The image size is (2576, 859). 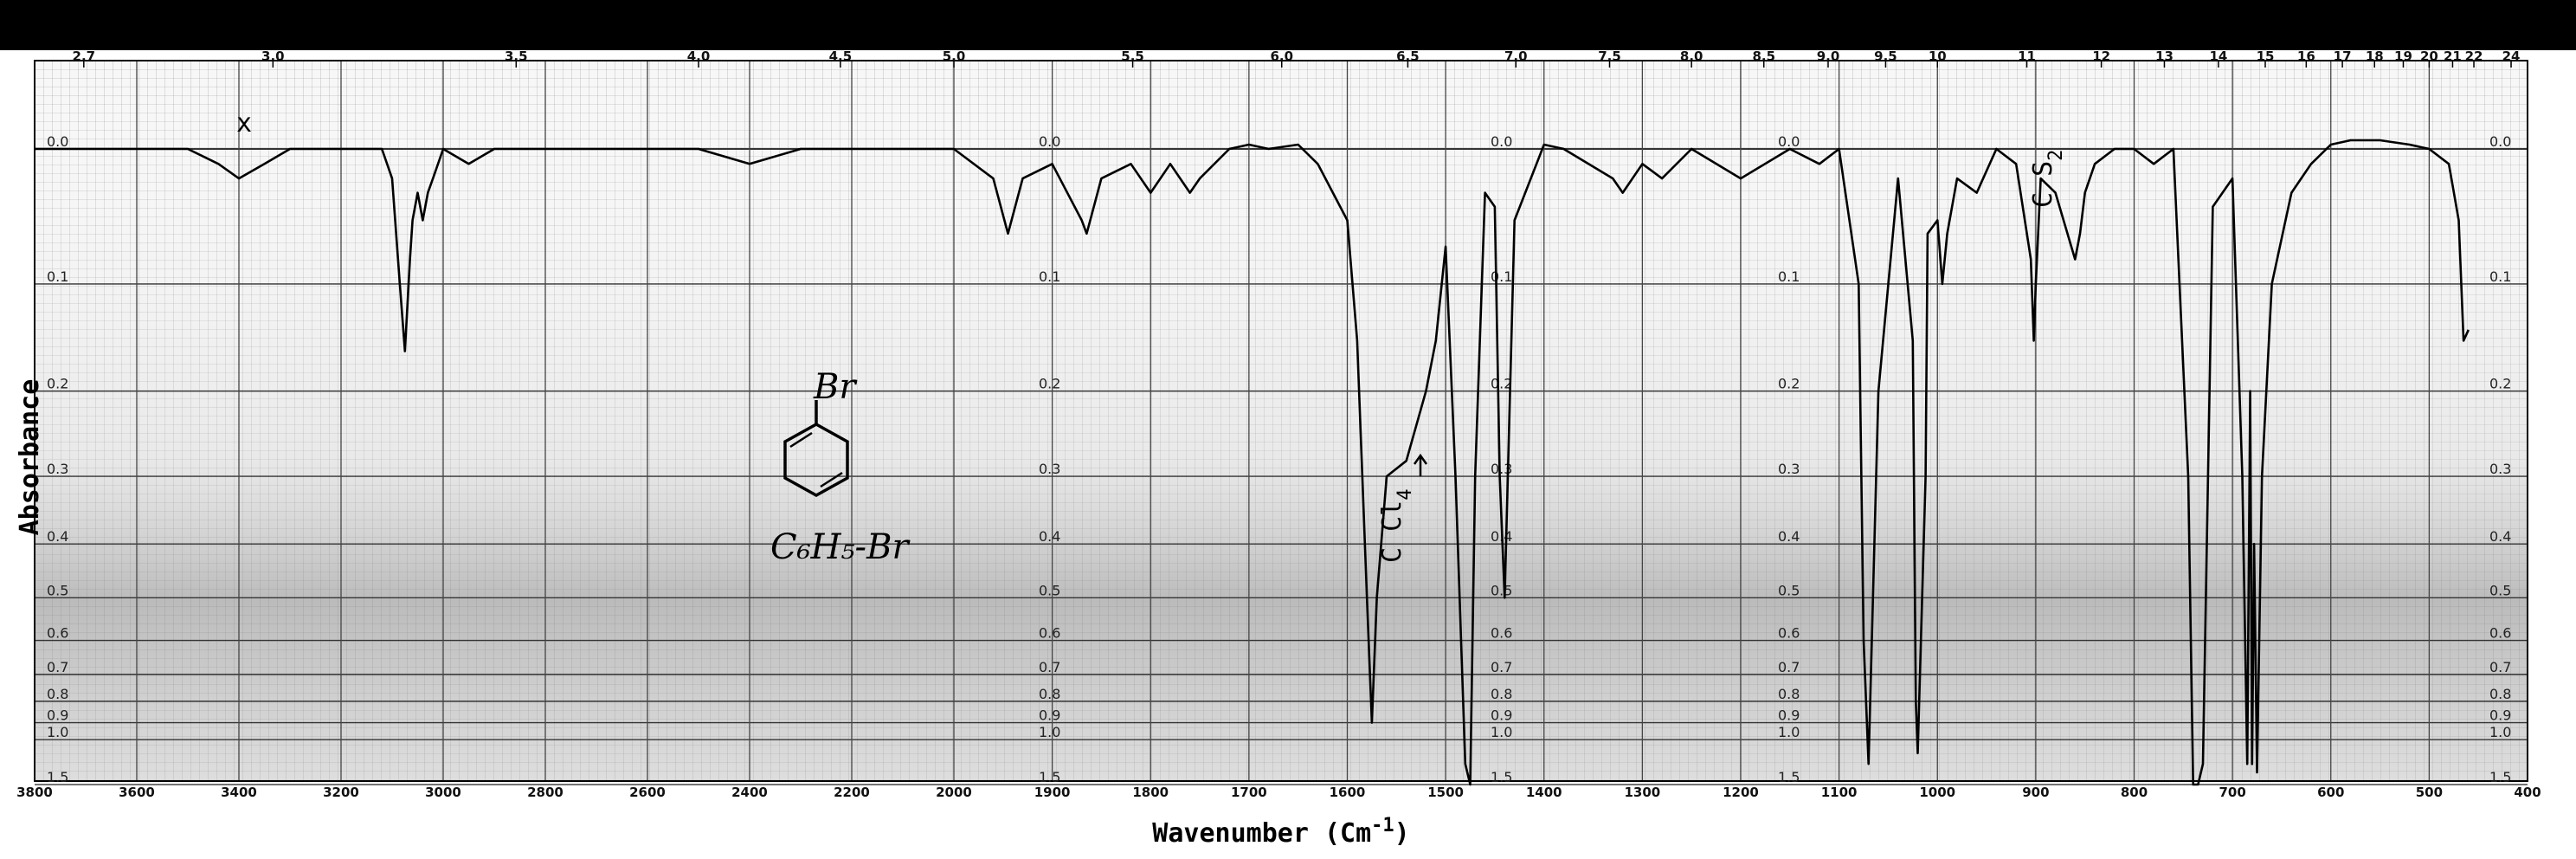 I want to click on wavenumber-tick-label: 2800, so click(x=545, y=792).